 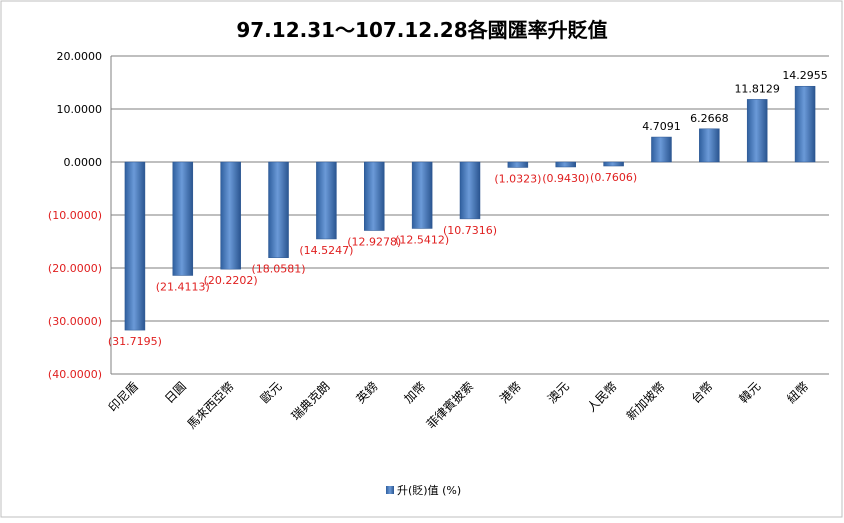 What do you see at coordinates (135, 341) in the screenshot?
I see `data-label: (31.7195)` at bounding box center [135, 341].